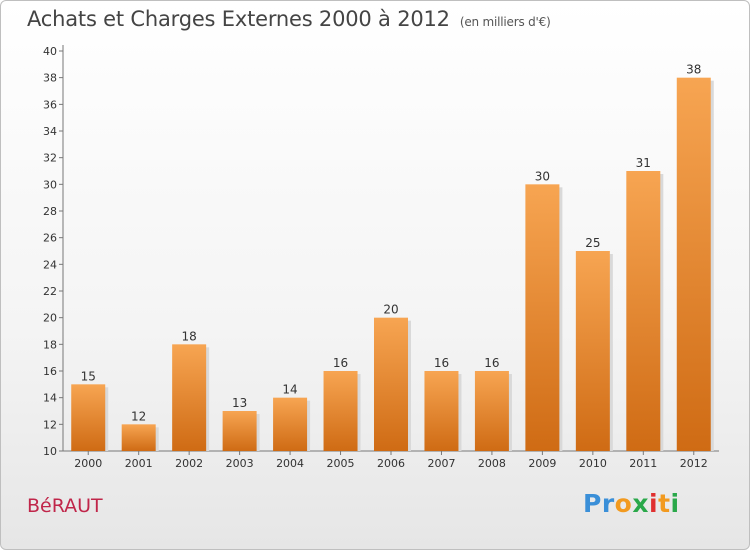  Describe the element at coordinates (50, 424) in the screenshot. I see `y-tick-label: 12` at that location.